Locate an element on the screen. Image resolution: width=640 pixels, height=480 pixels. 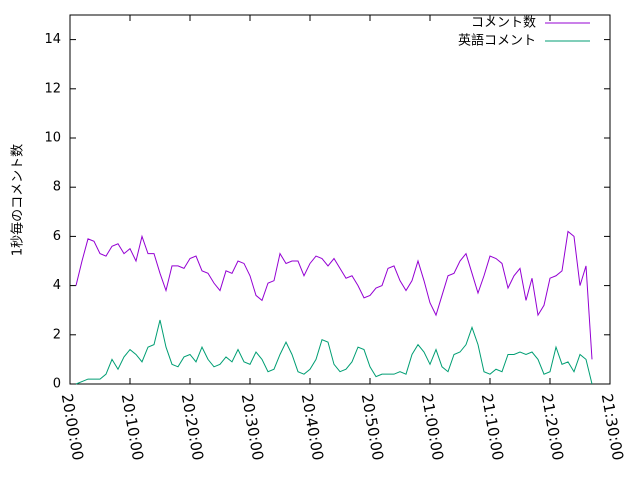
y-tick-label: 2 is located at coordinates (57, 334).